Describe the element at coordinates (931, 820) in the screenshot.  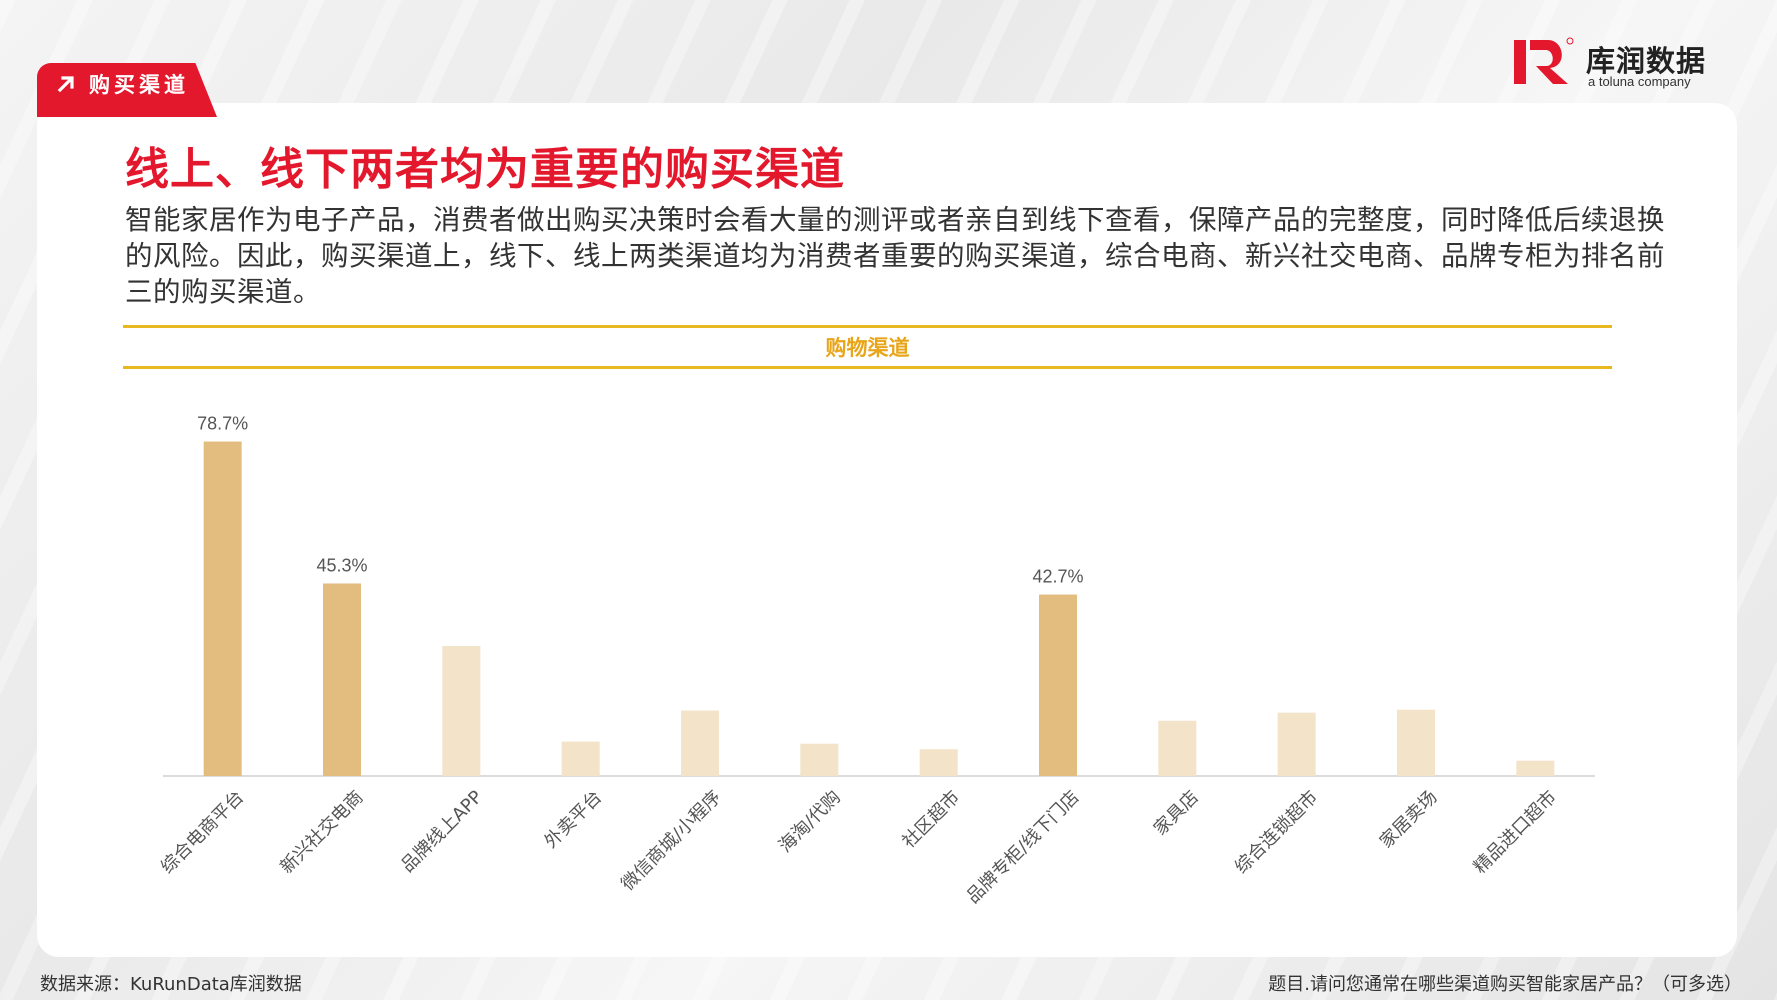
I see `x-tick-label: 社区超市` at that location.